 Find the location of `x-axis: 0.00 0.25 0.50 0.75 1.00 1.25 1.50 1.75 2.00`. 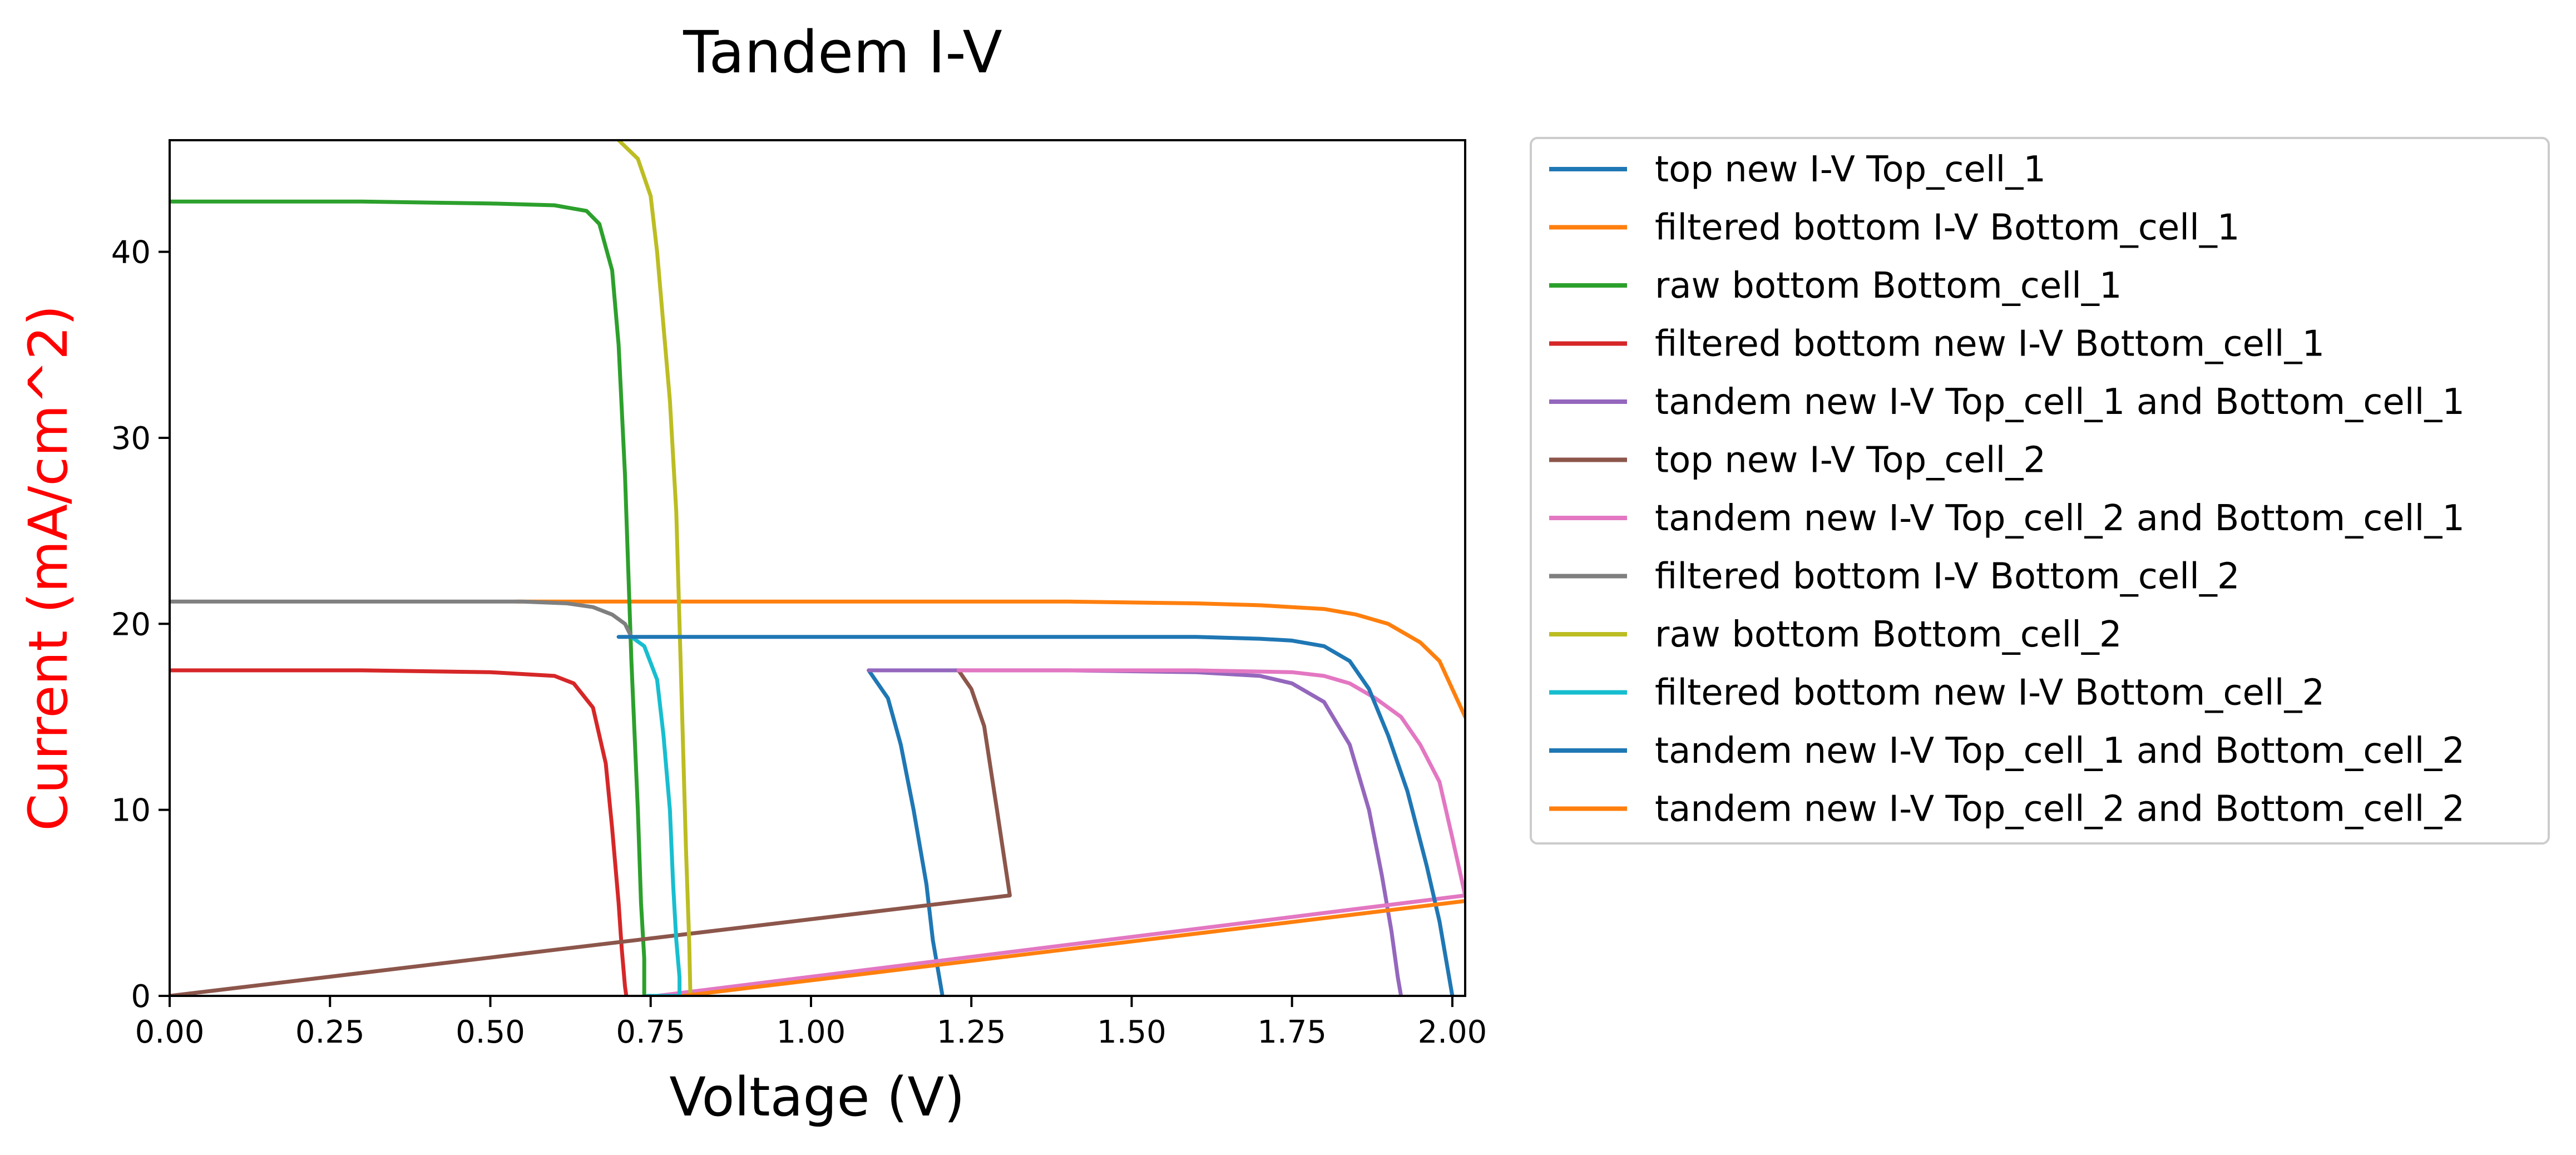

x-axis: 0.00 0.25 0.50 0.75 1.00 1.25 1.50 1.75 2.00 is located at coordinates (811, 1023).